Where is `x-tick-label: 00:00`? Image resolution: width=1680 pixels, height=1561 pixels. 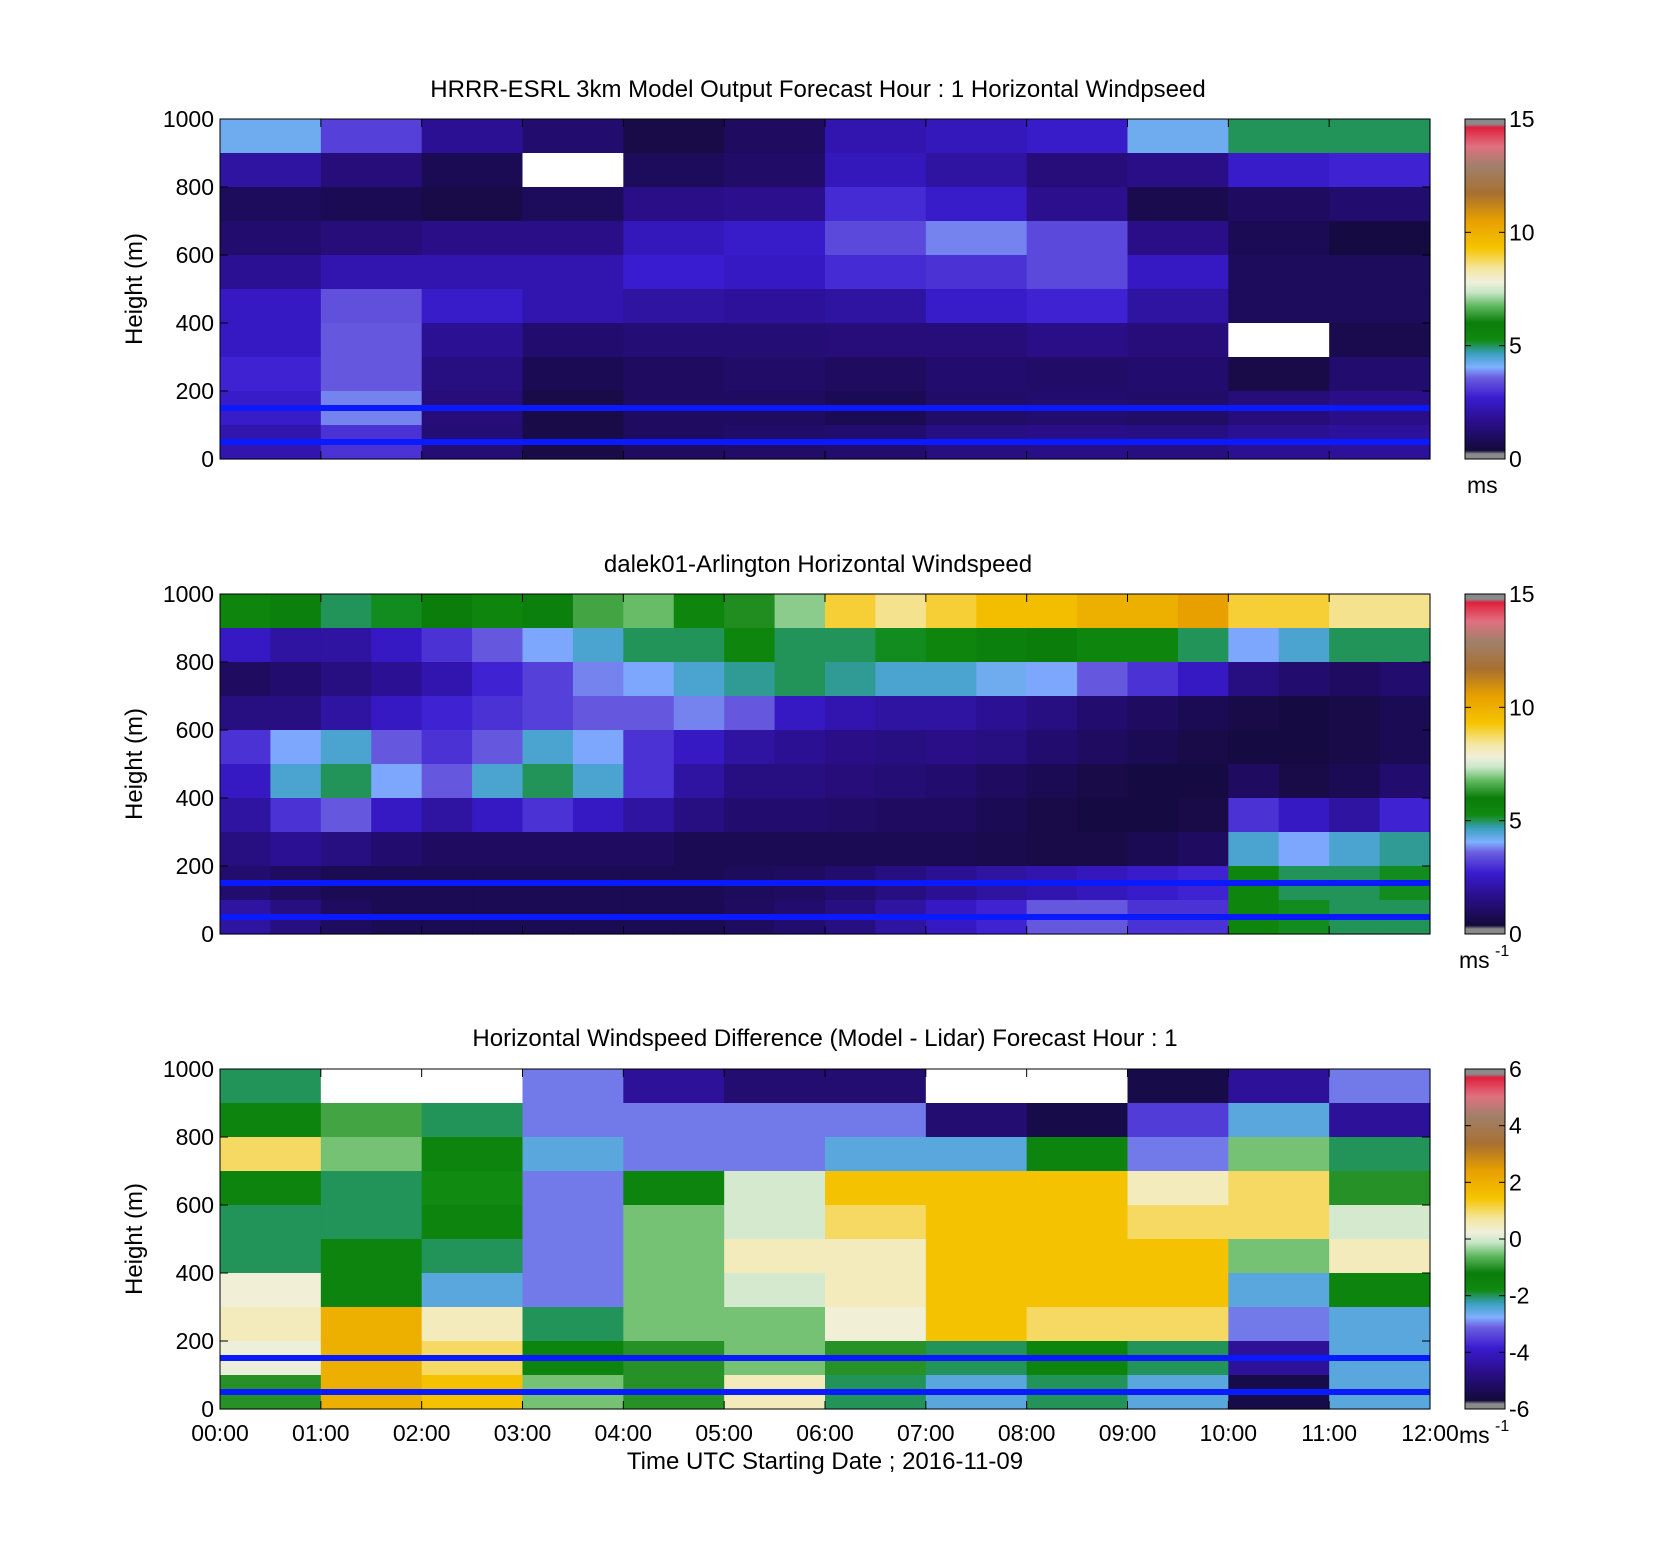
x-tick-label: 00:00 is located at coordinates (220, 1433).